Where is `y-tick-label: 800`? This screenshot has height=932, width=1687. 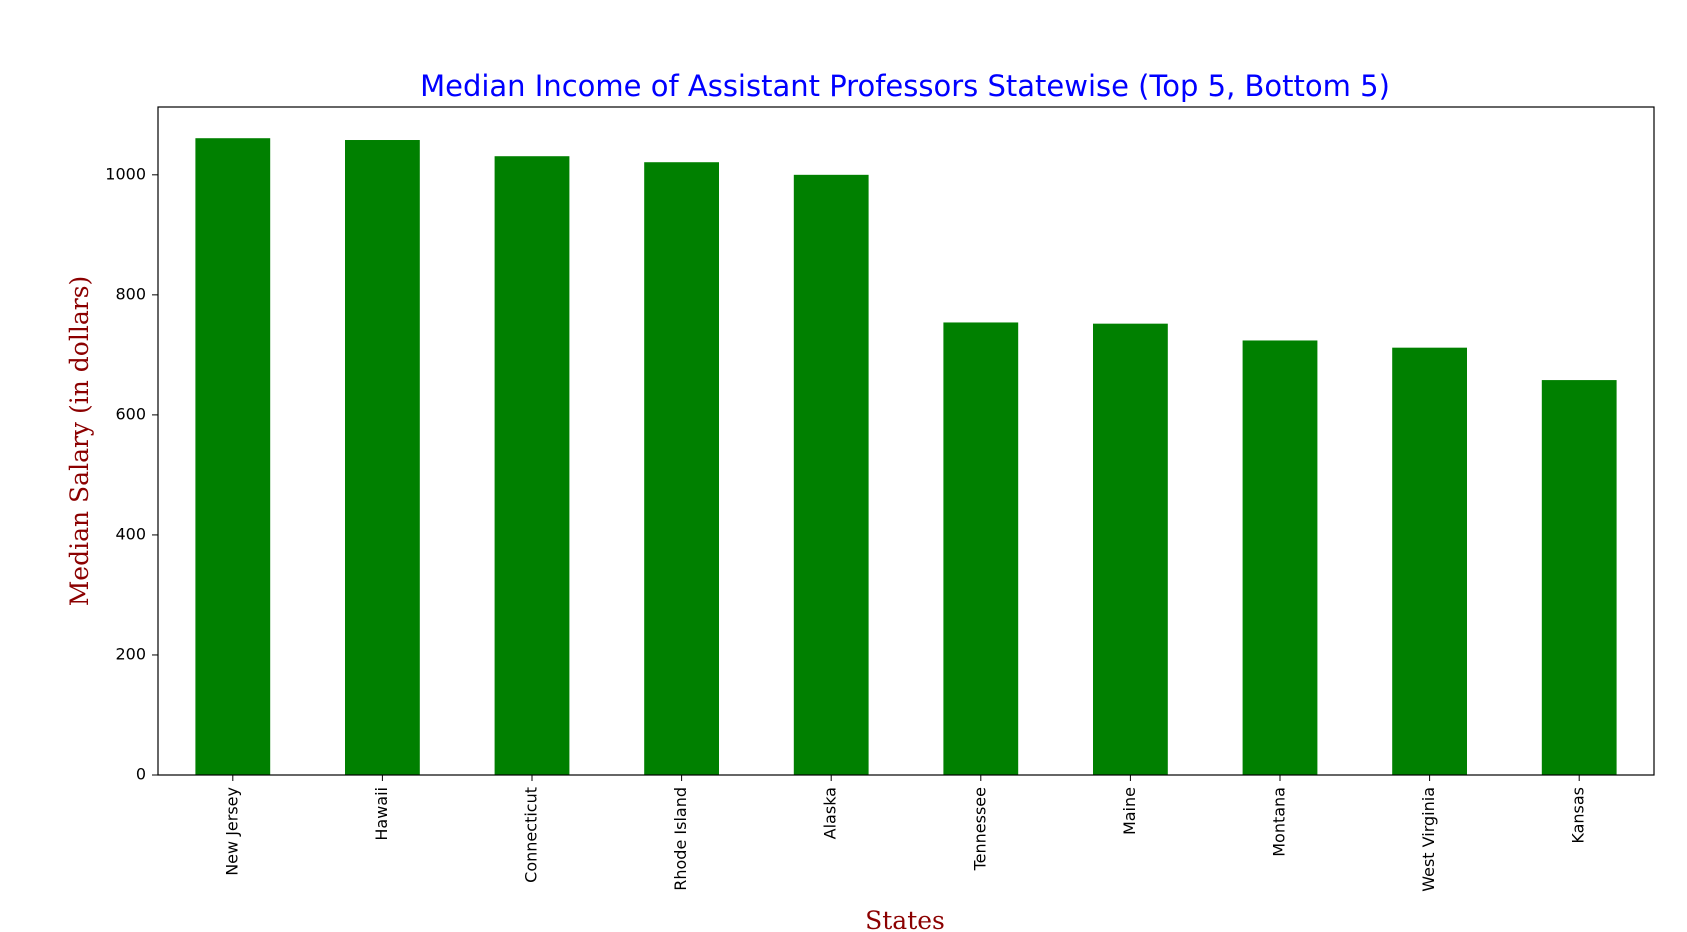
y-tick-label: 800 is located at coordinates (130, 293).